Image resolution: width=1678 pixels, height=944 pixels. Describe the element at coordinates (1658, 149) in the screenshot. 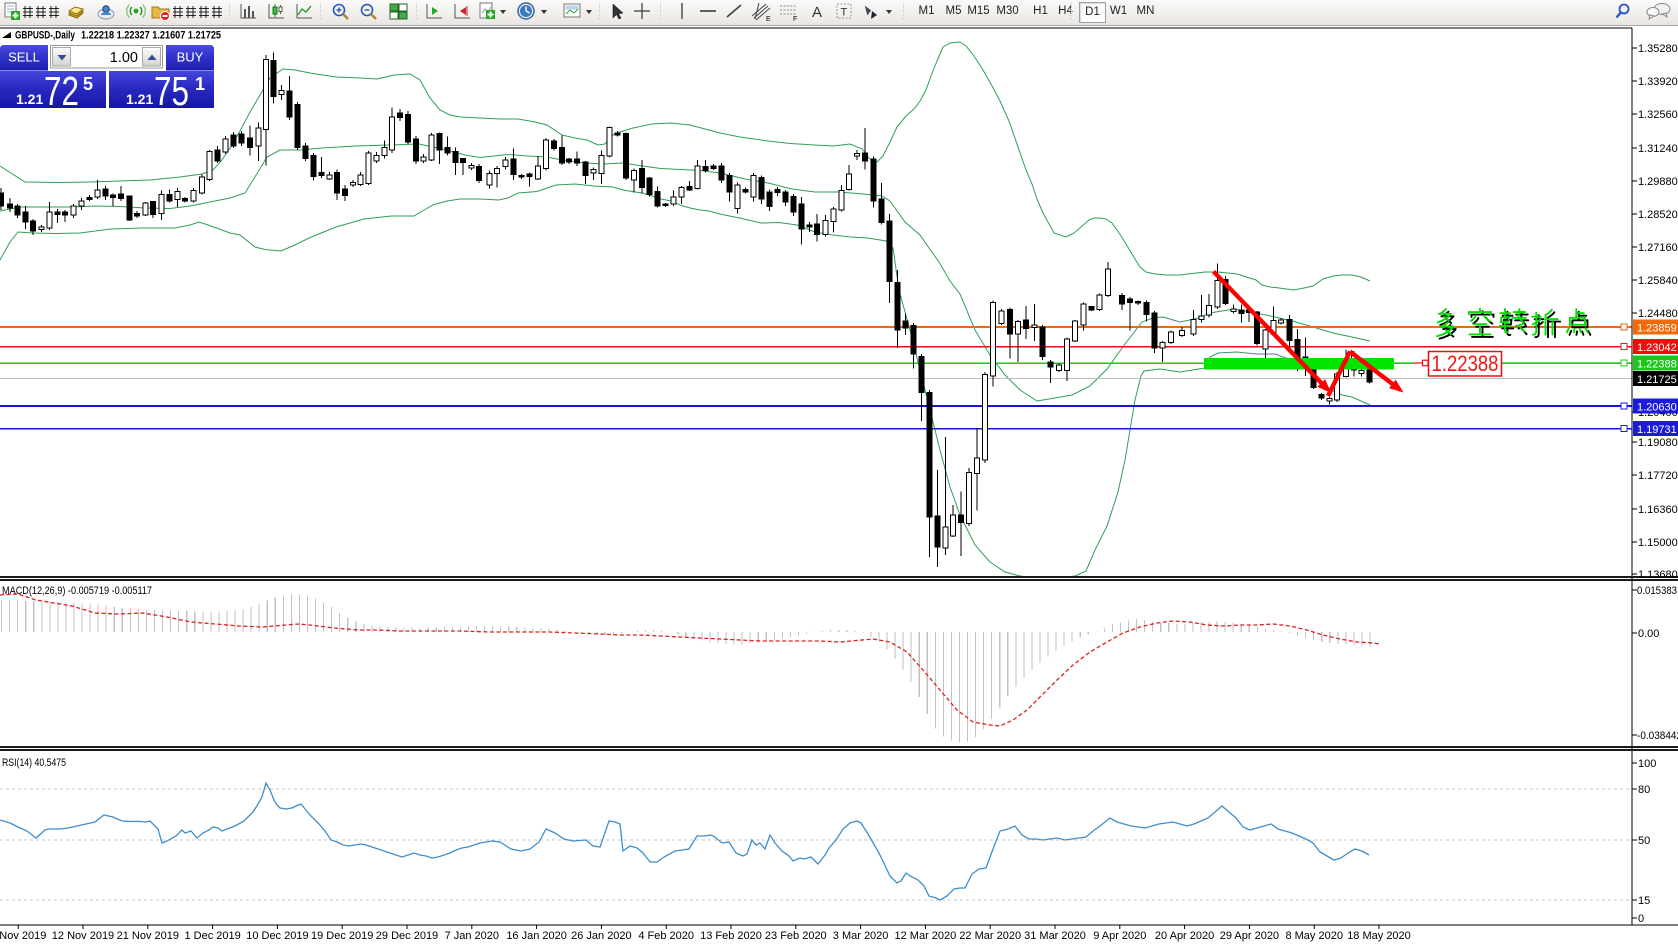

I see `svg-text: 1.31240` at that location.